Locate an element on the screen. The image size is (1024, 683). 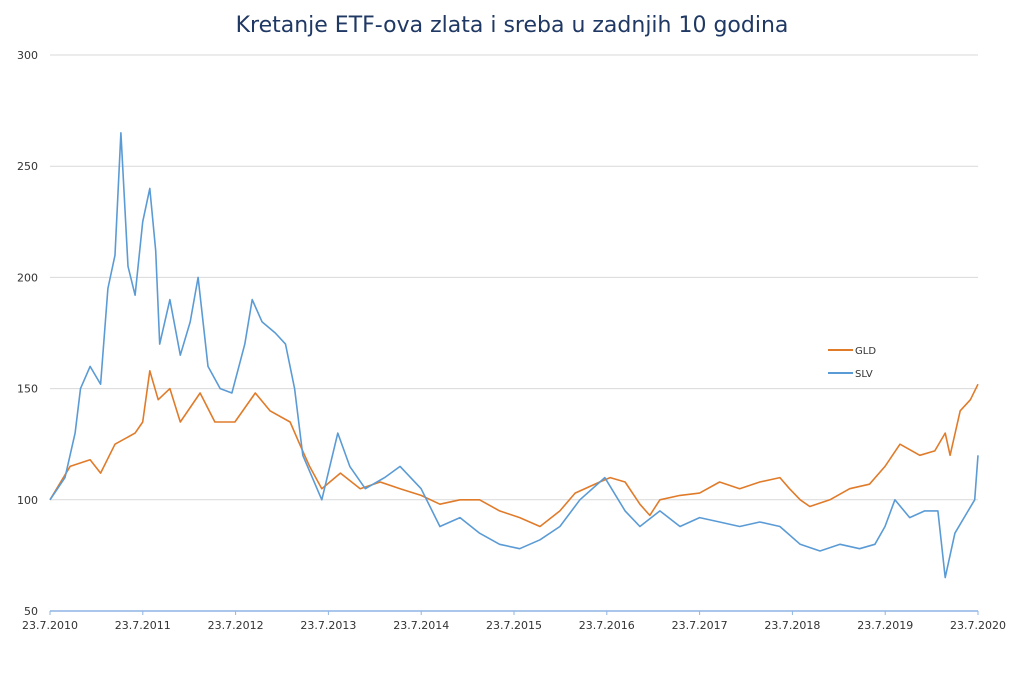
y-tick-label: 50 is located at coordinates (31, 611).